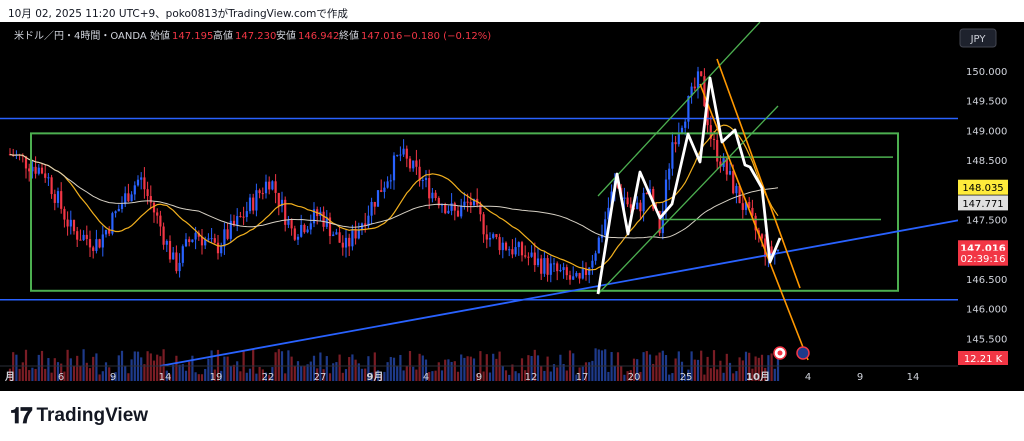  I want to click on channel-upper, so click(679, 109).